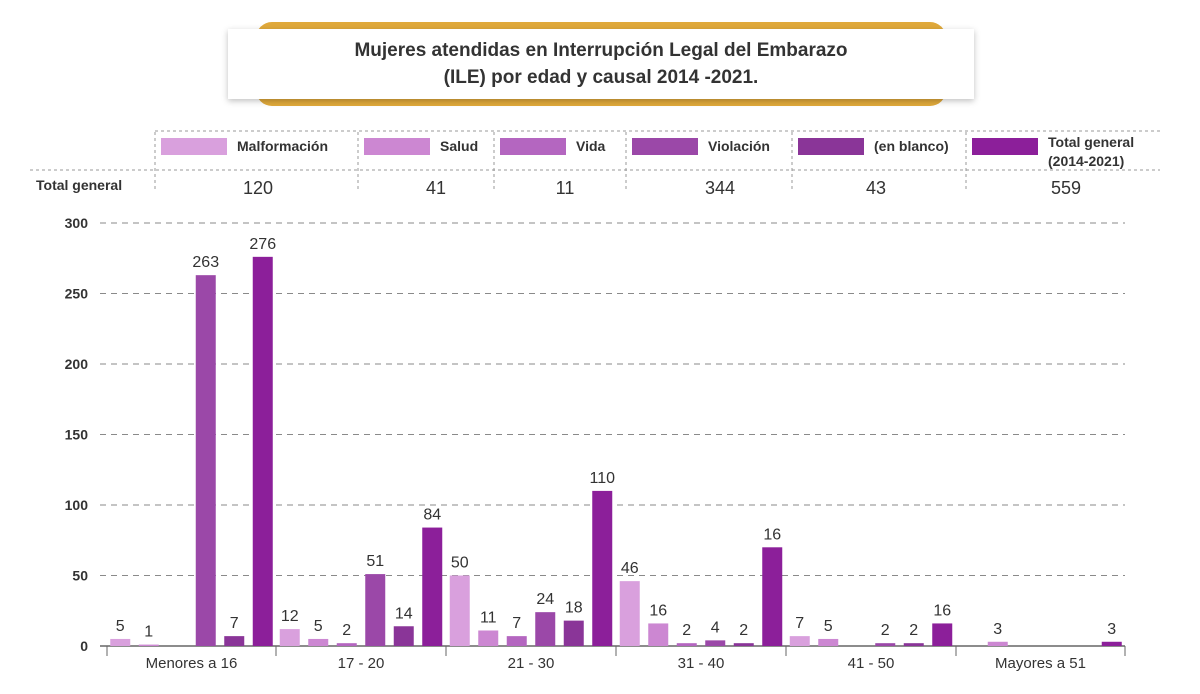 Image resolution: width=1200 pixels, height=694 pixels. I want to click on x-category-label: Menores a 16, so click(192, 663).